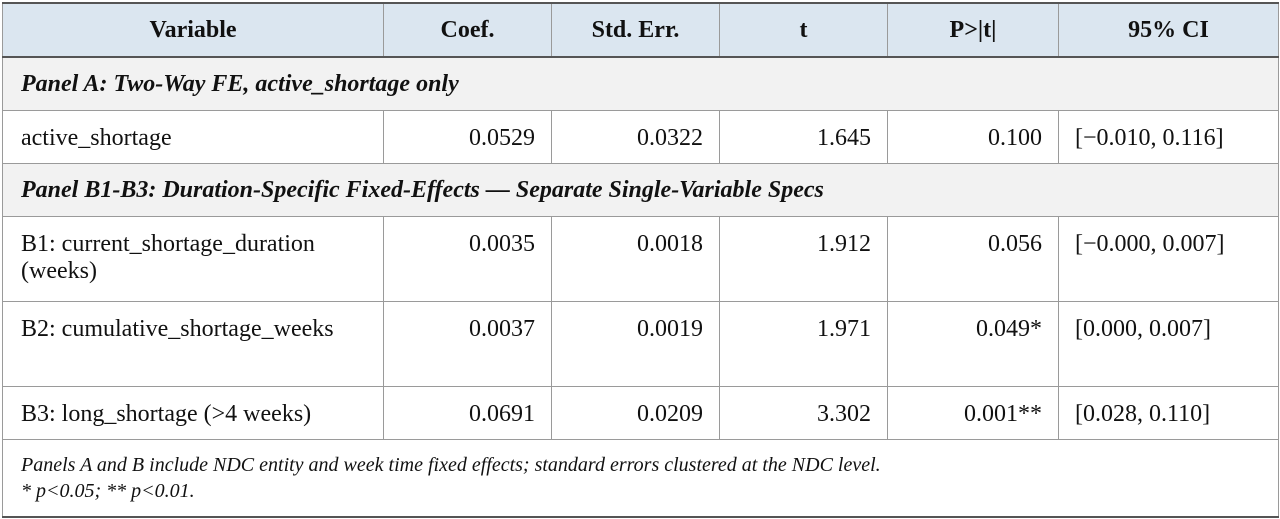  I want to click on p-cell: 0.100, so click(973, 137).